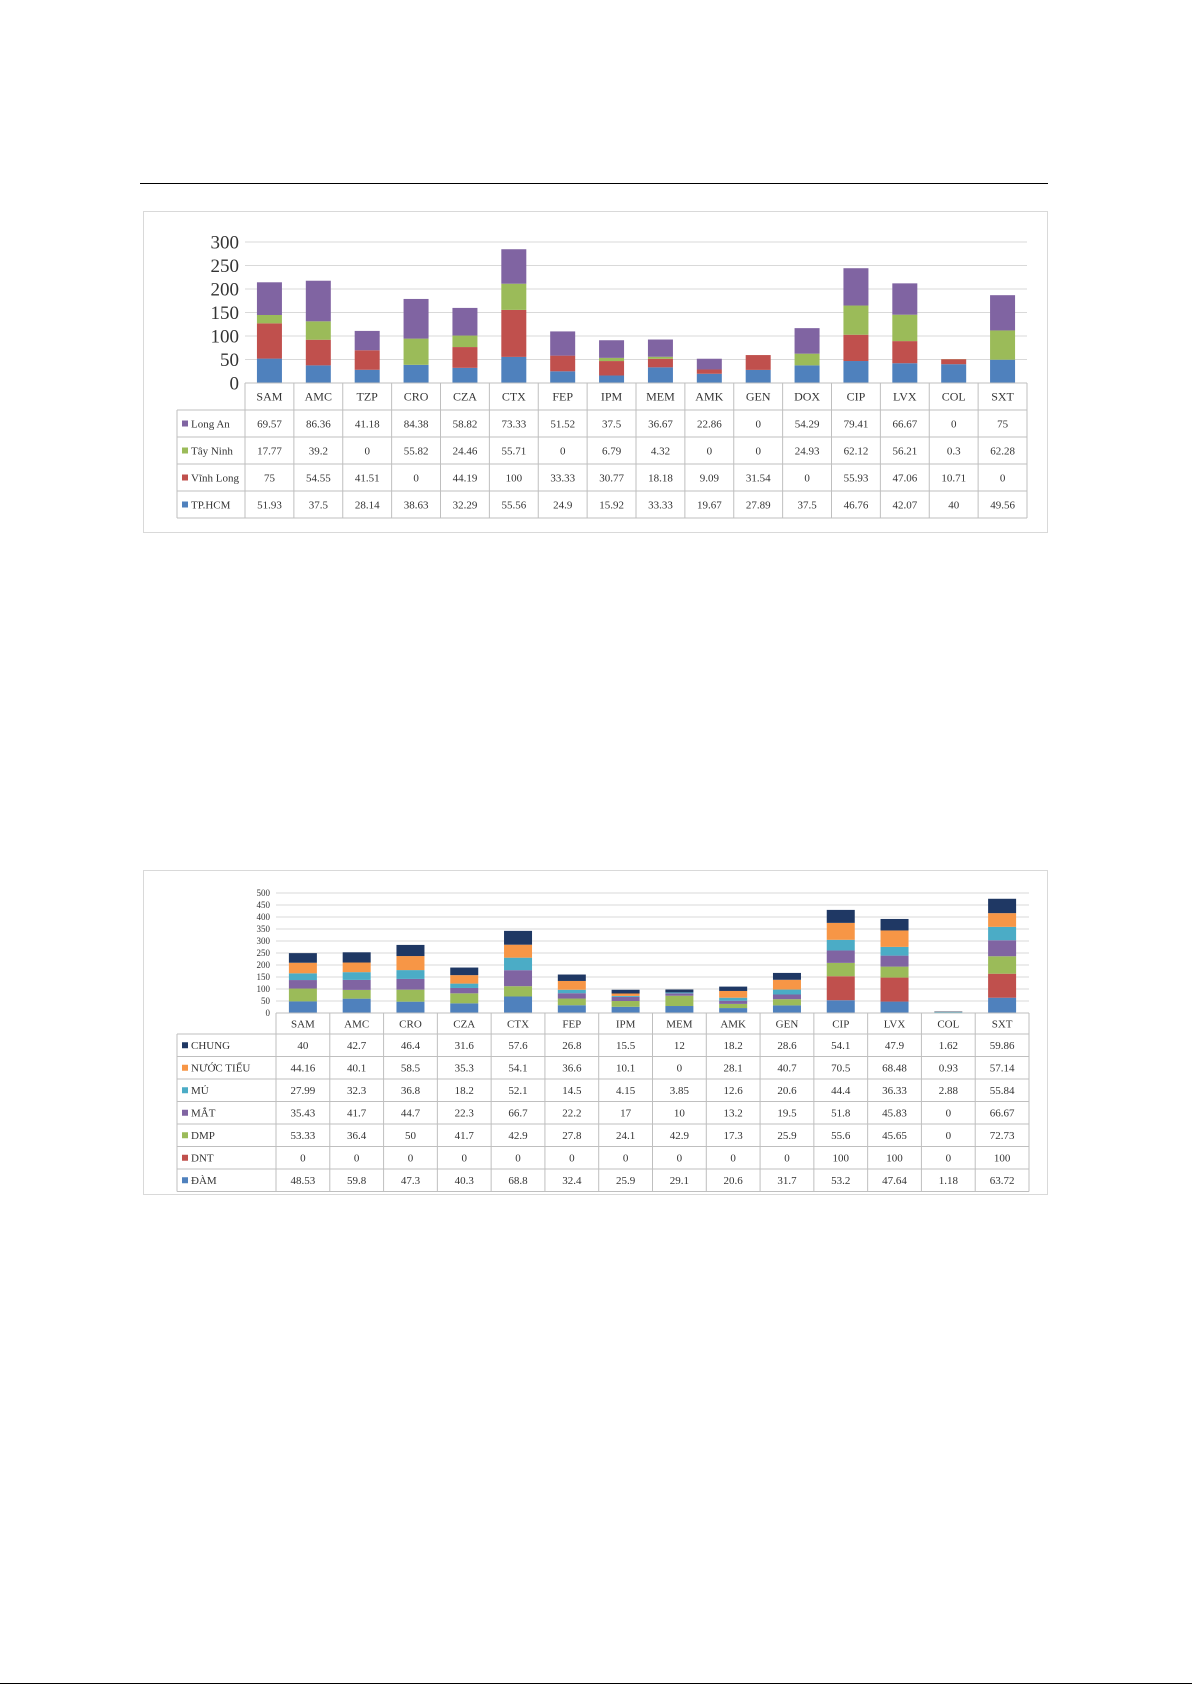  What do you see at coordinates (840, 1046) in the screenshot?
I see `data-label: 54.1` at bounding box center [840, 1046].